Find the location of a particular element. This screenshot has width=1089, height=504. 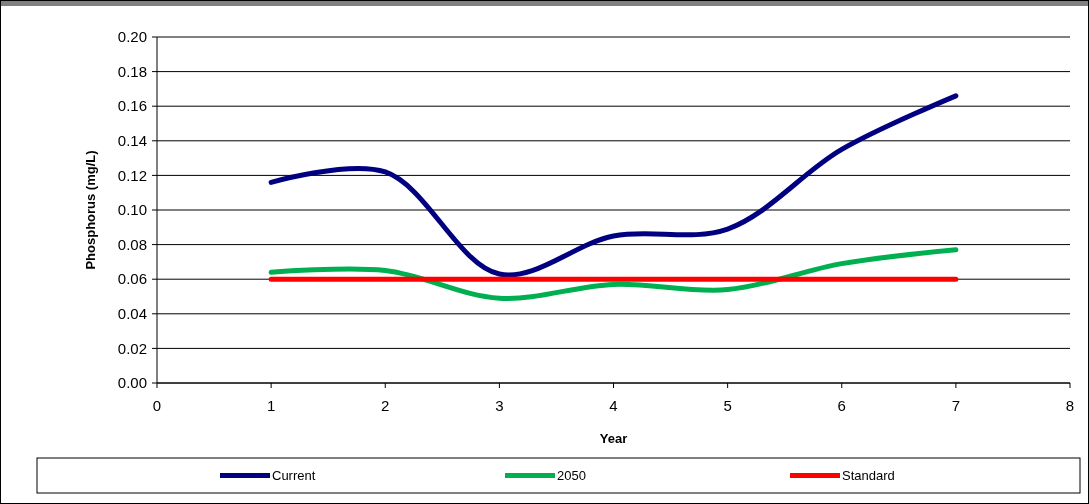

y-tick-label: 0.06 is located at coordinates (132, 279).